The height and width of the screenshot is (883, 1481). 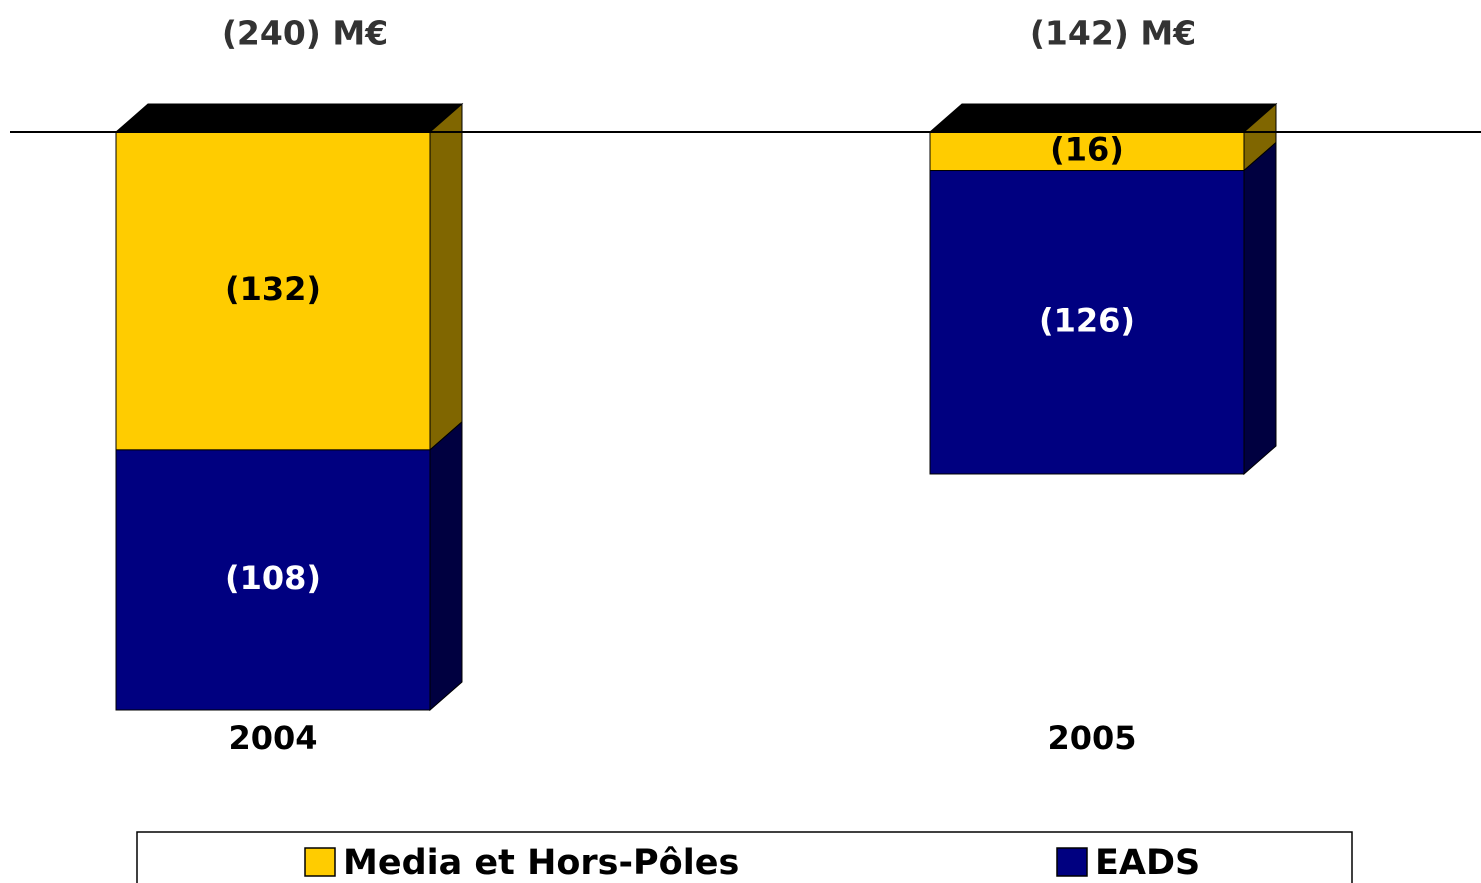 I want to click on x-tick-label: 2004, so click(x=272, y=738).